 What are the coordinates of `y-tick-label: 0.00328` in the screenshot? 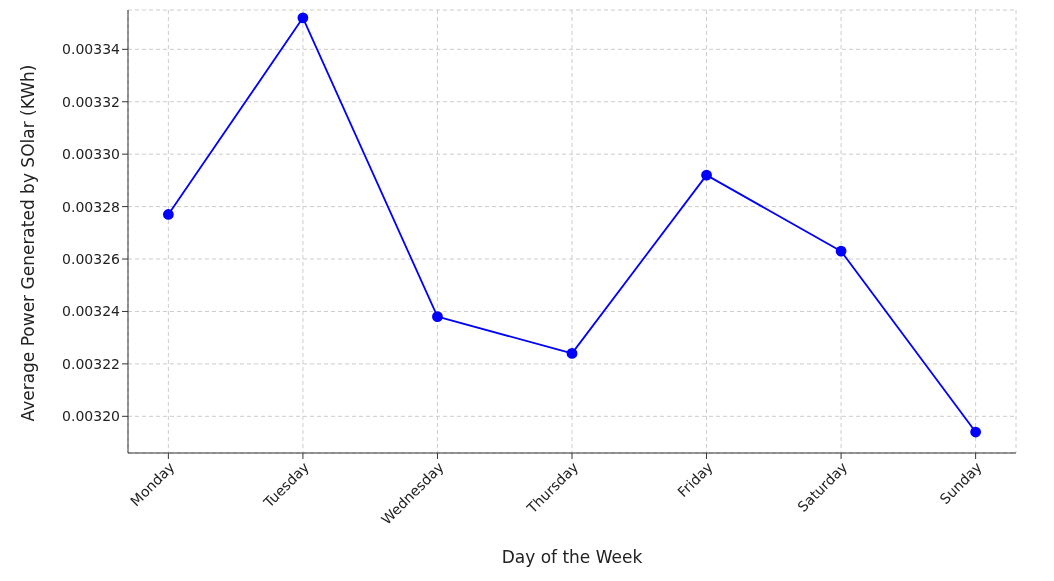 It's located at (91, 206).